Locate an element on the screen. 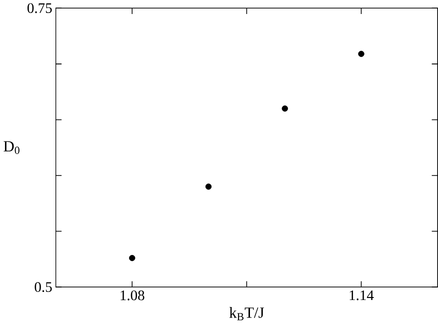 Image resolution: width=438 pixels, height=323 pixels. y-tick-label: 0.75 is located at coordinates (40, 7).